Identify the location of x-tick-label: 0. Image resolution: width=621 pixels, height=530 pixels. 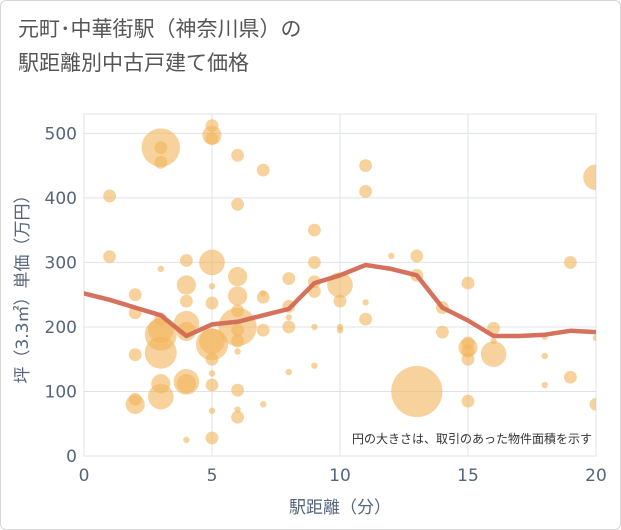
(84, 476).